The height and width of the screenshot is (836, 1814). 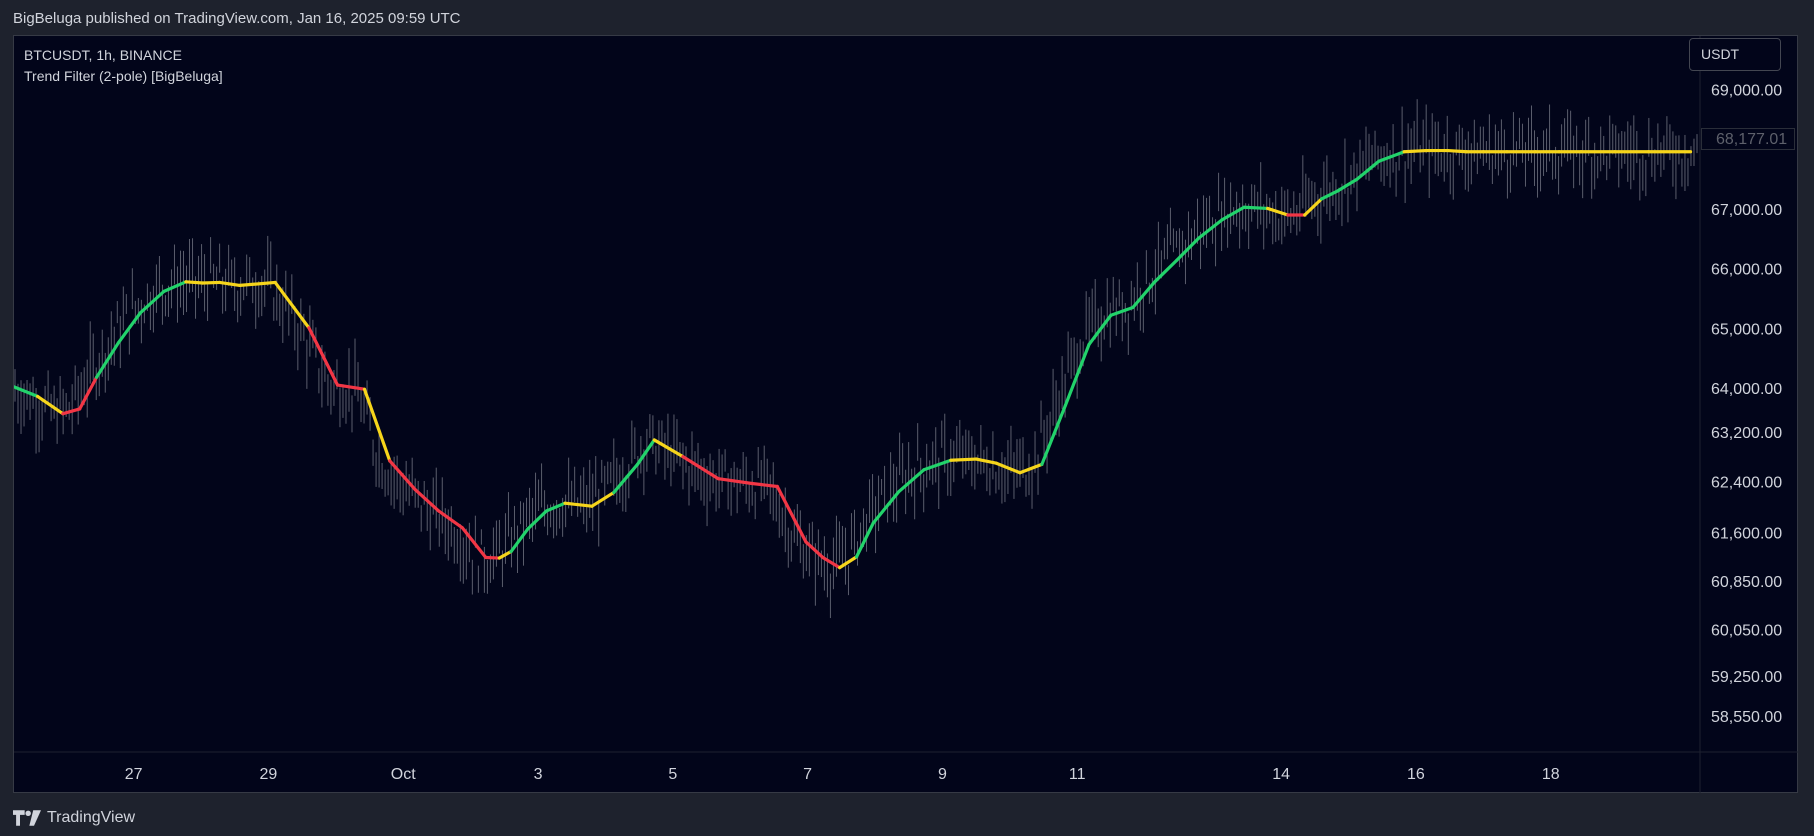 What do you see at coordinates (403, 774) in the screenshot?
I see `time-tick-label: Oct` at bounding box center [403, 774].